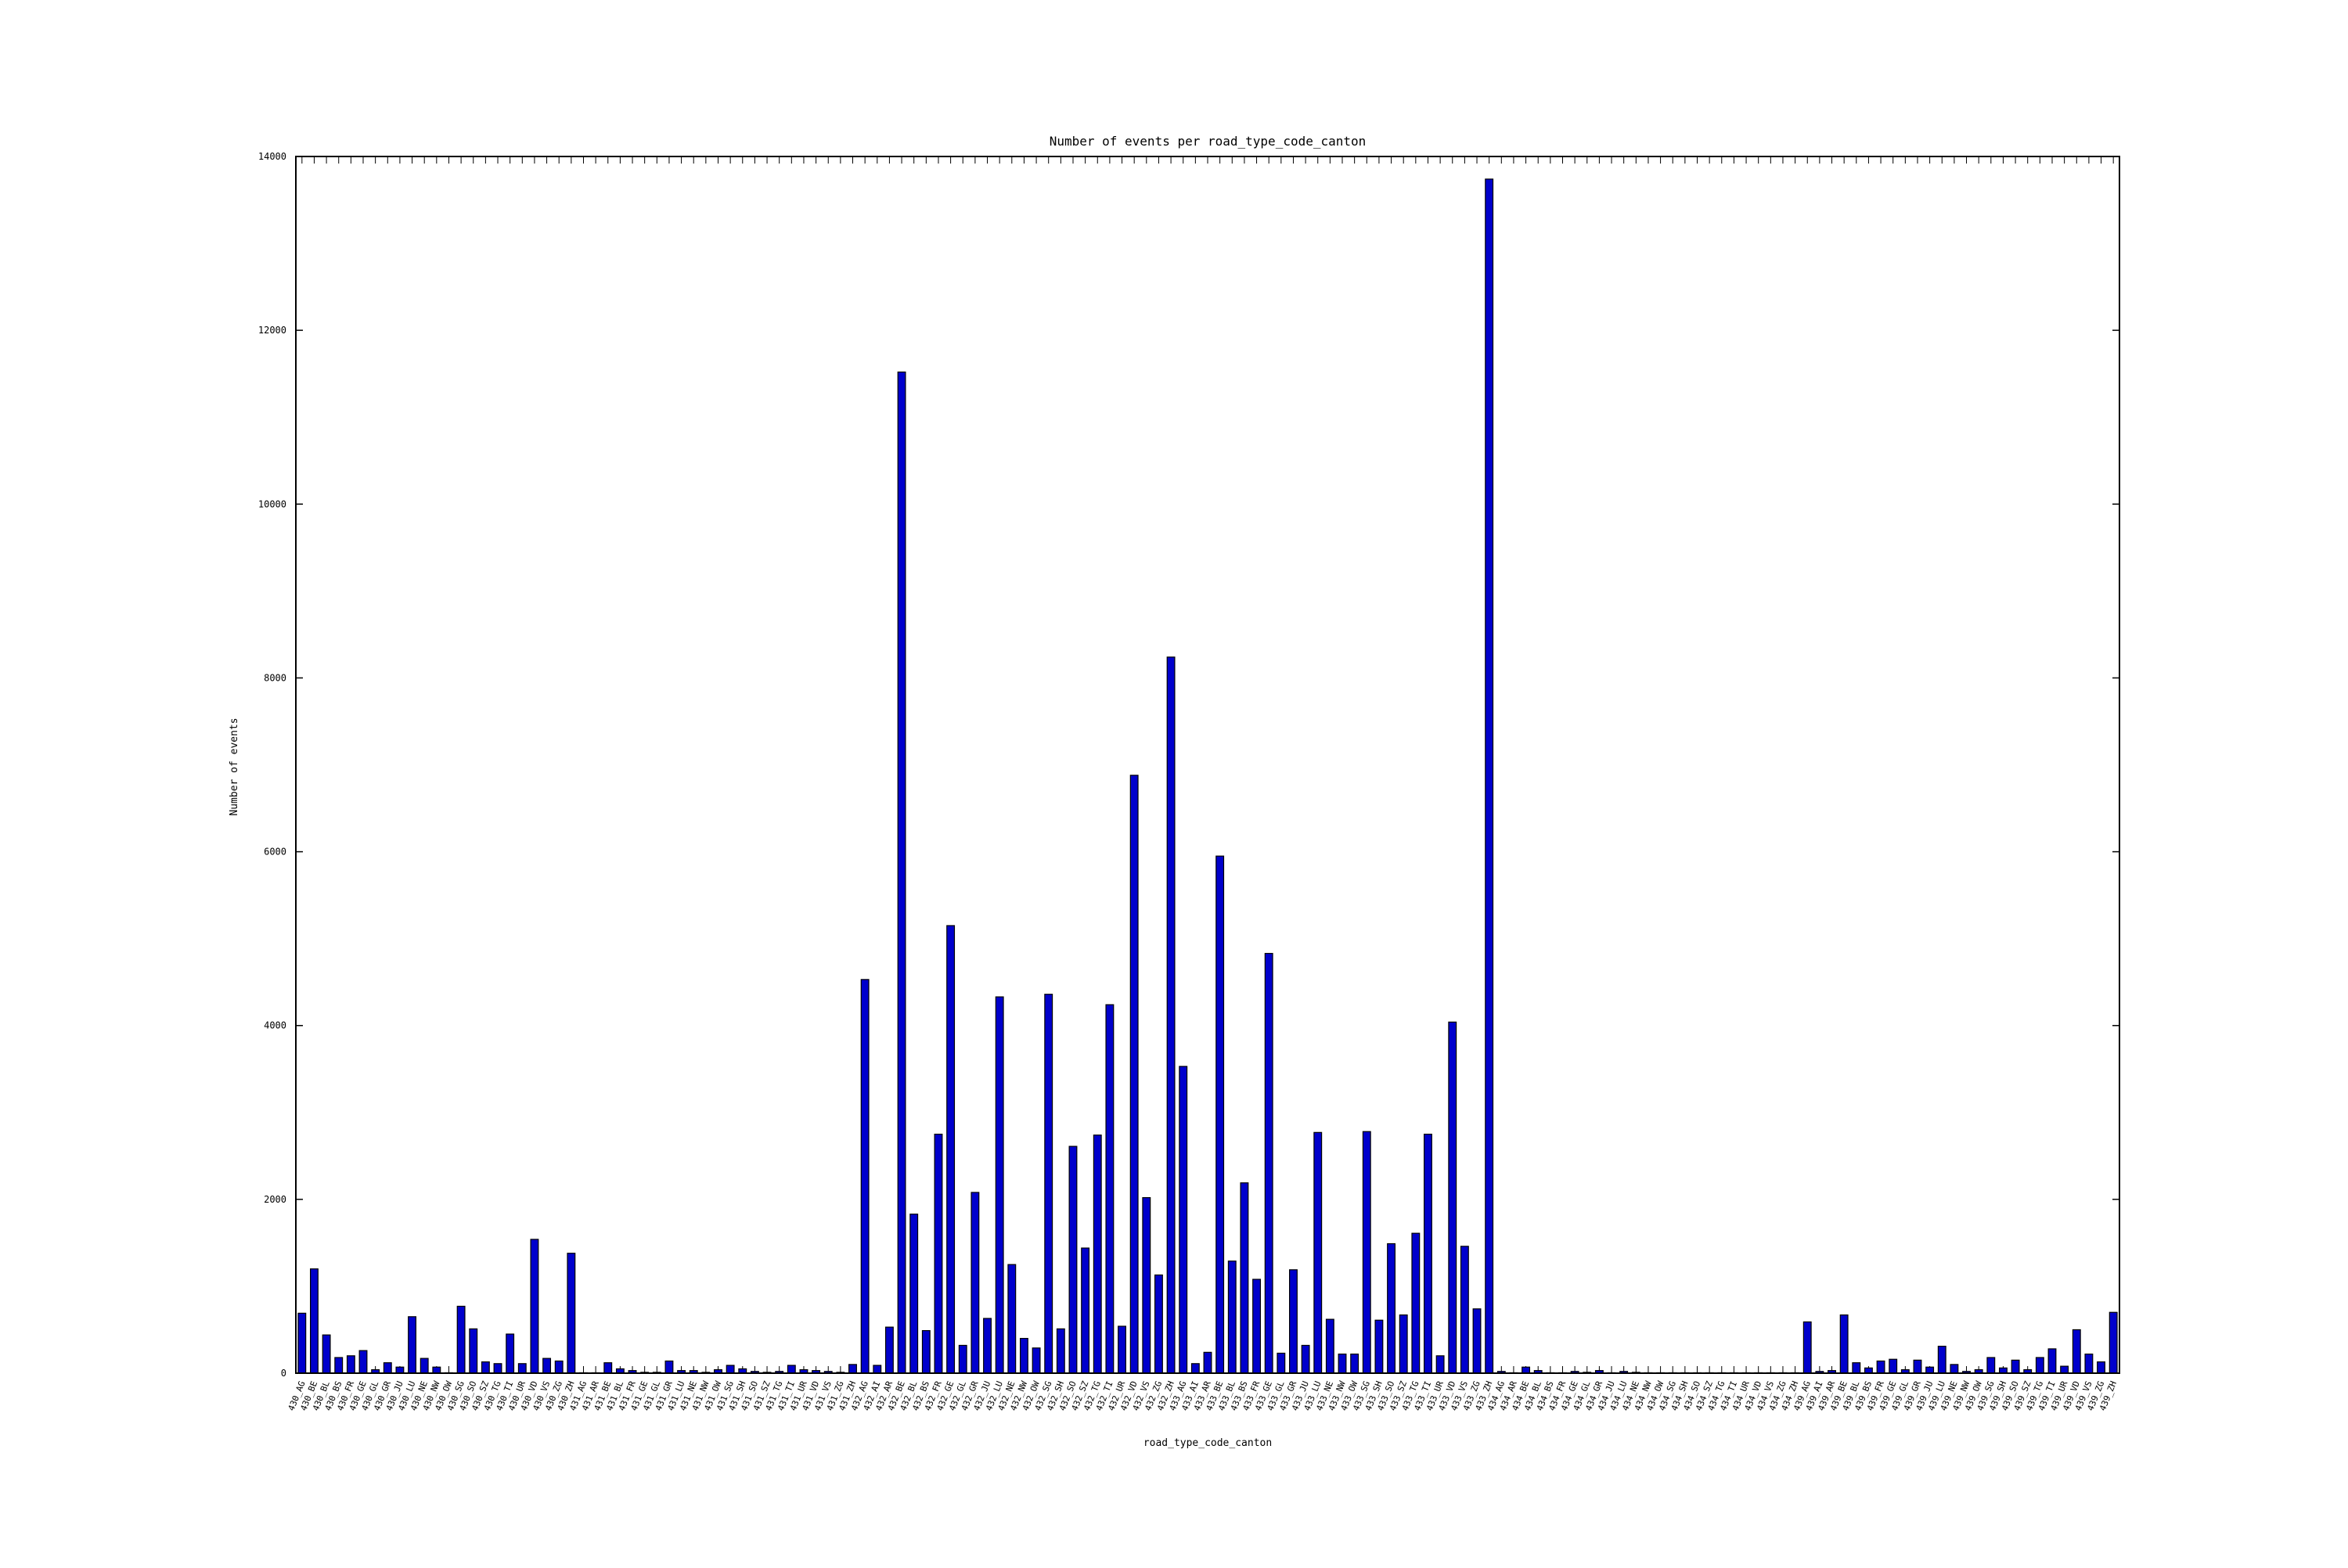 Image resolution: width=2348 pixels, height=1568 pixels. What do you see at coordinates (976, 1283) in the screenshot?
I see `bar-432_GR` at bounding box center [976, 1283].